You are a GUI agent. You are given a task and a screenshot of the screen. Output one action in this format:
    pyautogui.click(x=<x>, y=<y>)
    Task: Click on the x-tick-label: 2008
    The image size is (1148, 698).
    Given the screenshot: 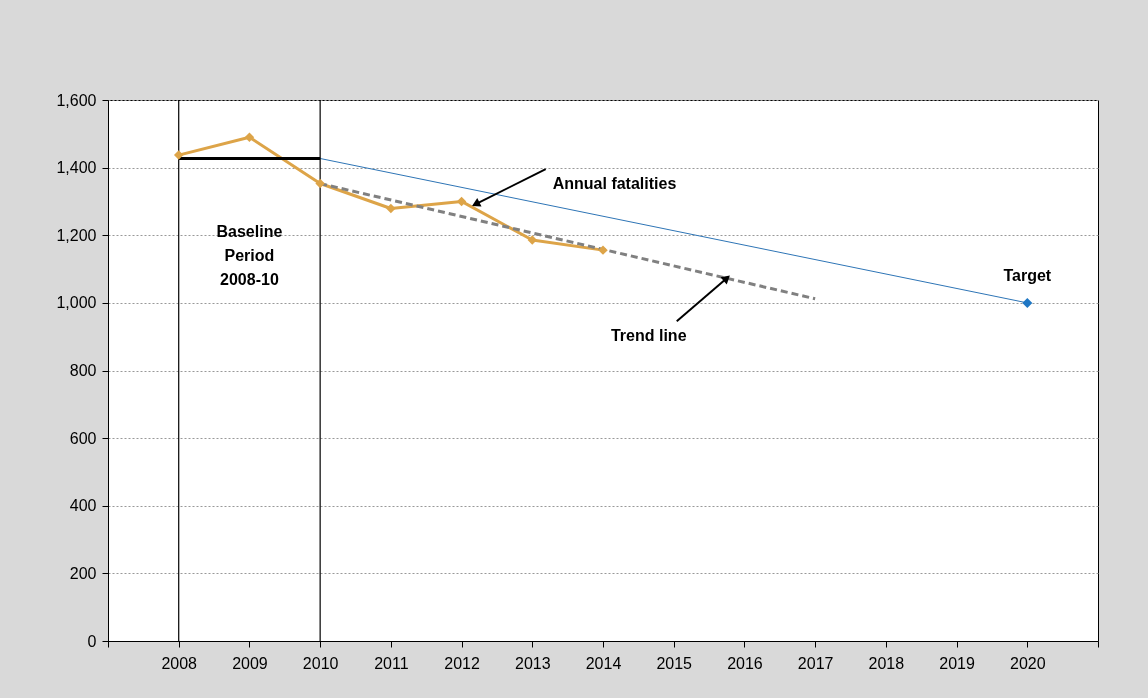 What is the action you would take?
    pyautogui.click(x=179, y=663)
    